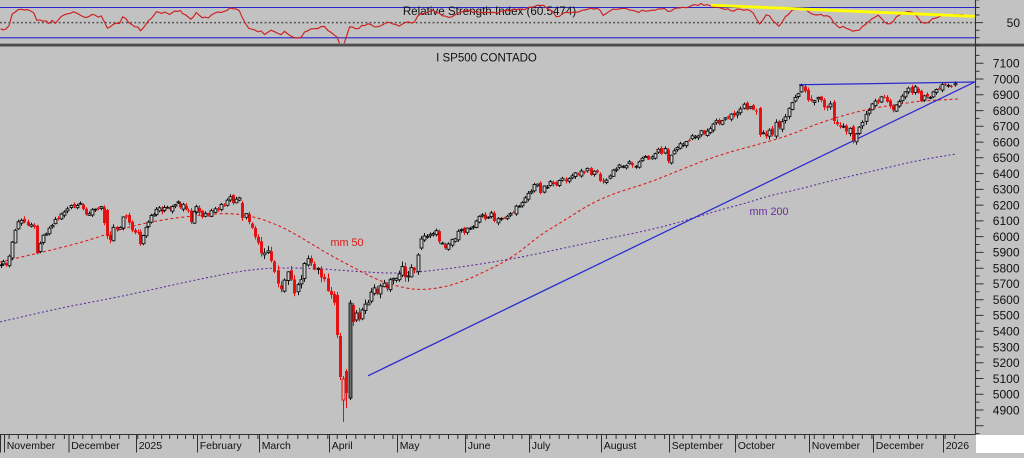 The image size is (1024, 458). Describe the element at coordinates (1006, 379) in the screenshot. I see `svg-text: 5100` at that location.